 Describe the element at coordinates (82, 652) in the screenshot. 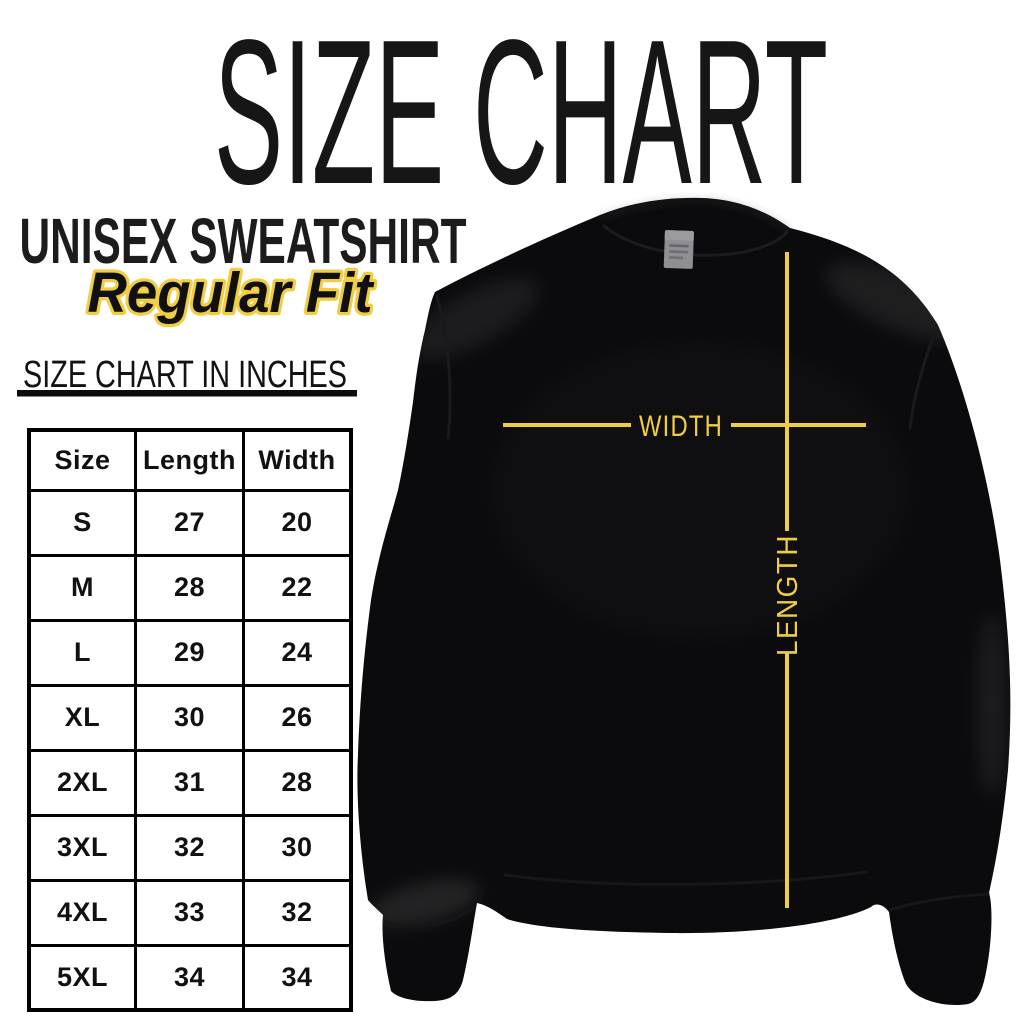

I see `cell-size: L` at that location.